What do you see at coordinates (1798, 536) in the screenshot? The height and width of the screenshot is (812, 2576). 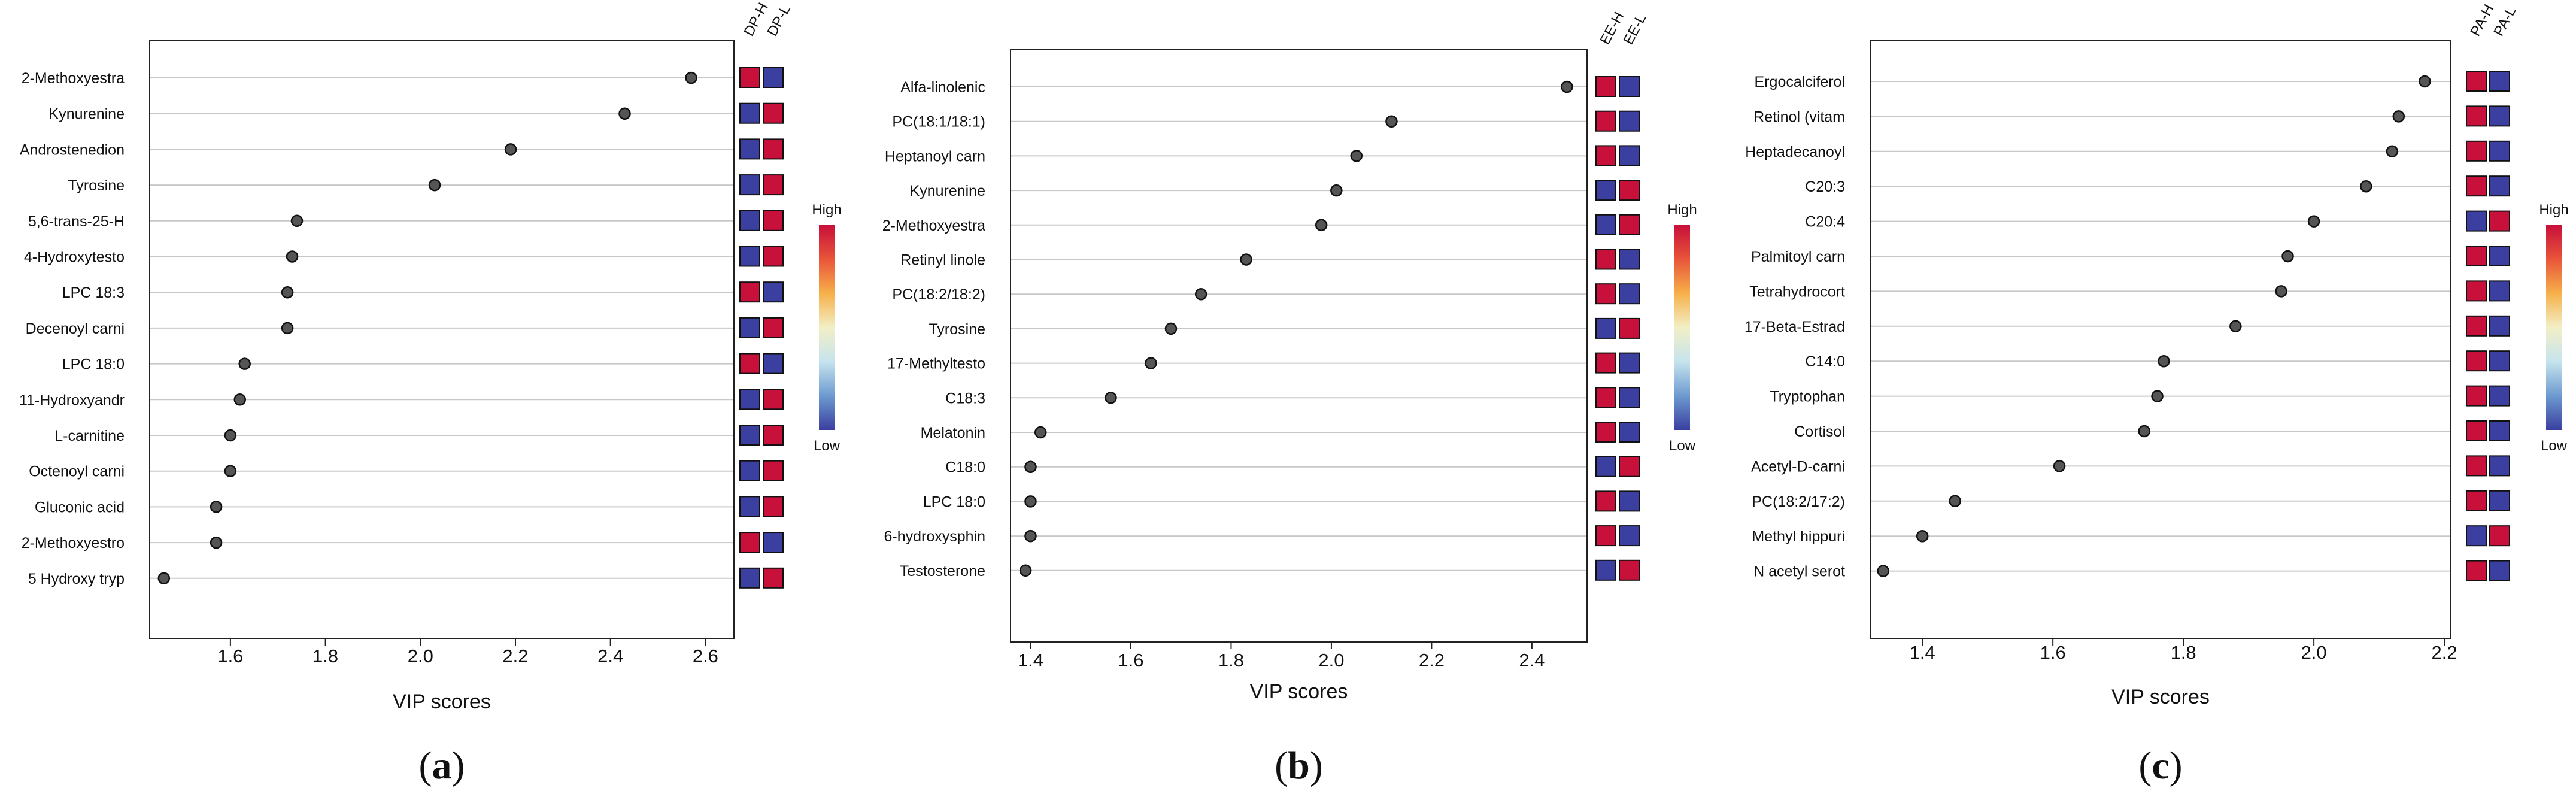 I see `metabolite-label: Methyl hippuri` at bounding box center [1798, 536].